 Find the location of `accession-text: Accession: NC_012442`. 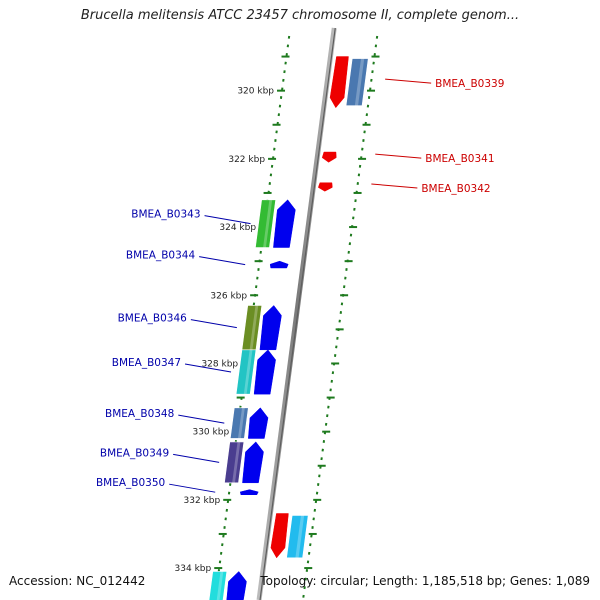

accession-text: Accession: NC_012442 is located at coordinates (77, 581).